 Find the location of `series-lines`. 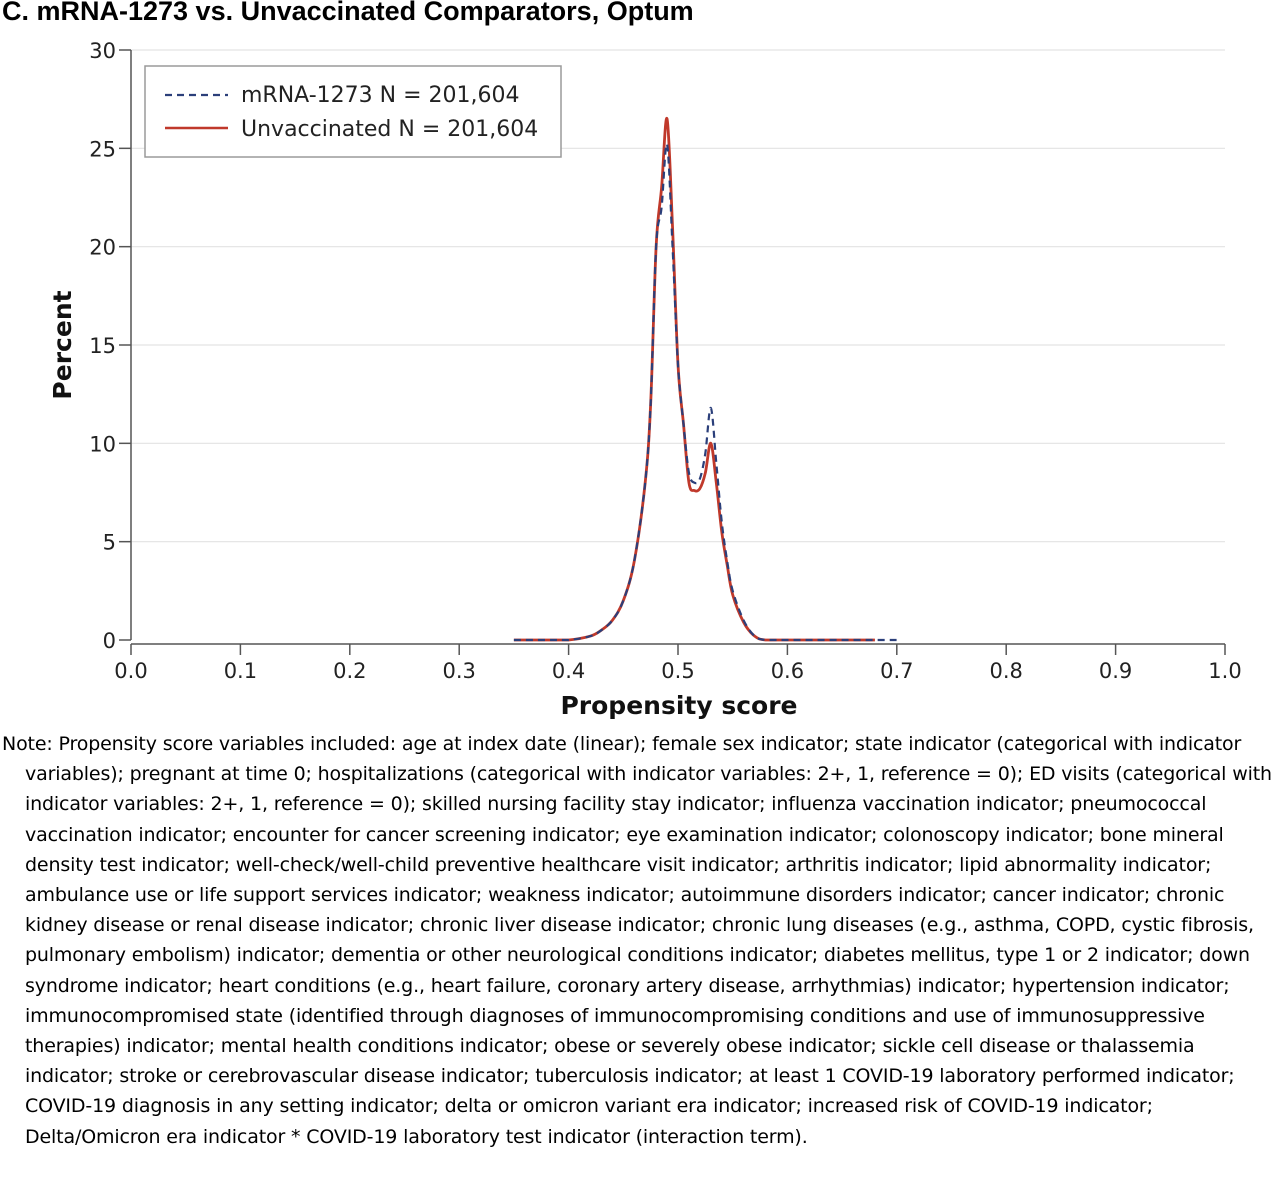

series-lines is located at coordinates (705, 379).